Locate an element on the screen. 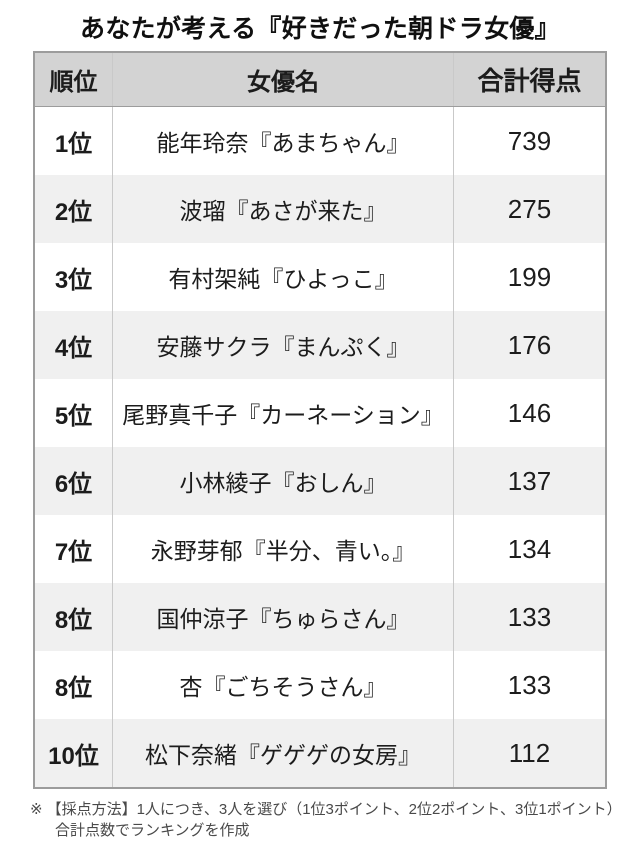  cell-score: 176 is located at coordinates (529, 344).